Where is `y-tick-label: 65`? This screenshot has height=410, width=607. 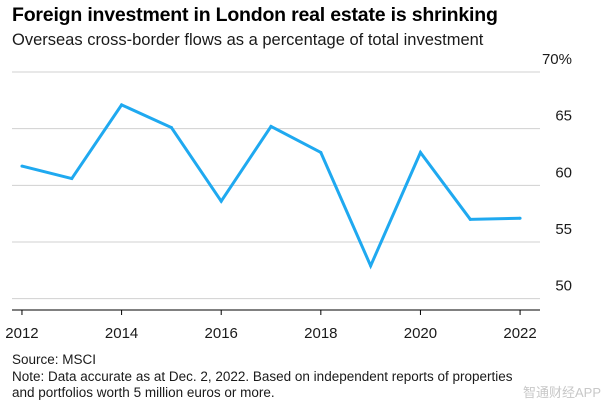
y-tick-label: 65 is located at coordinates (563, 116).